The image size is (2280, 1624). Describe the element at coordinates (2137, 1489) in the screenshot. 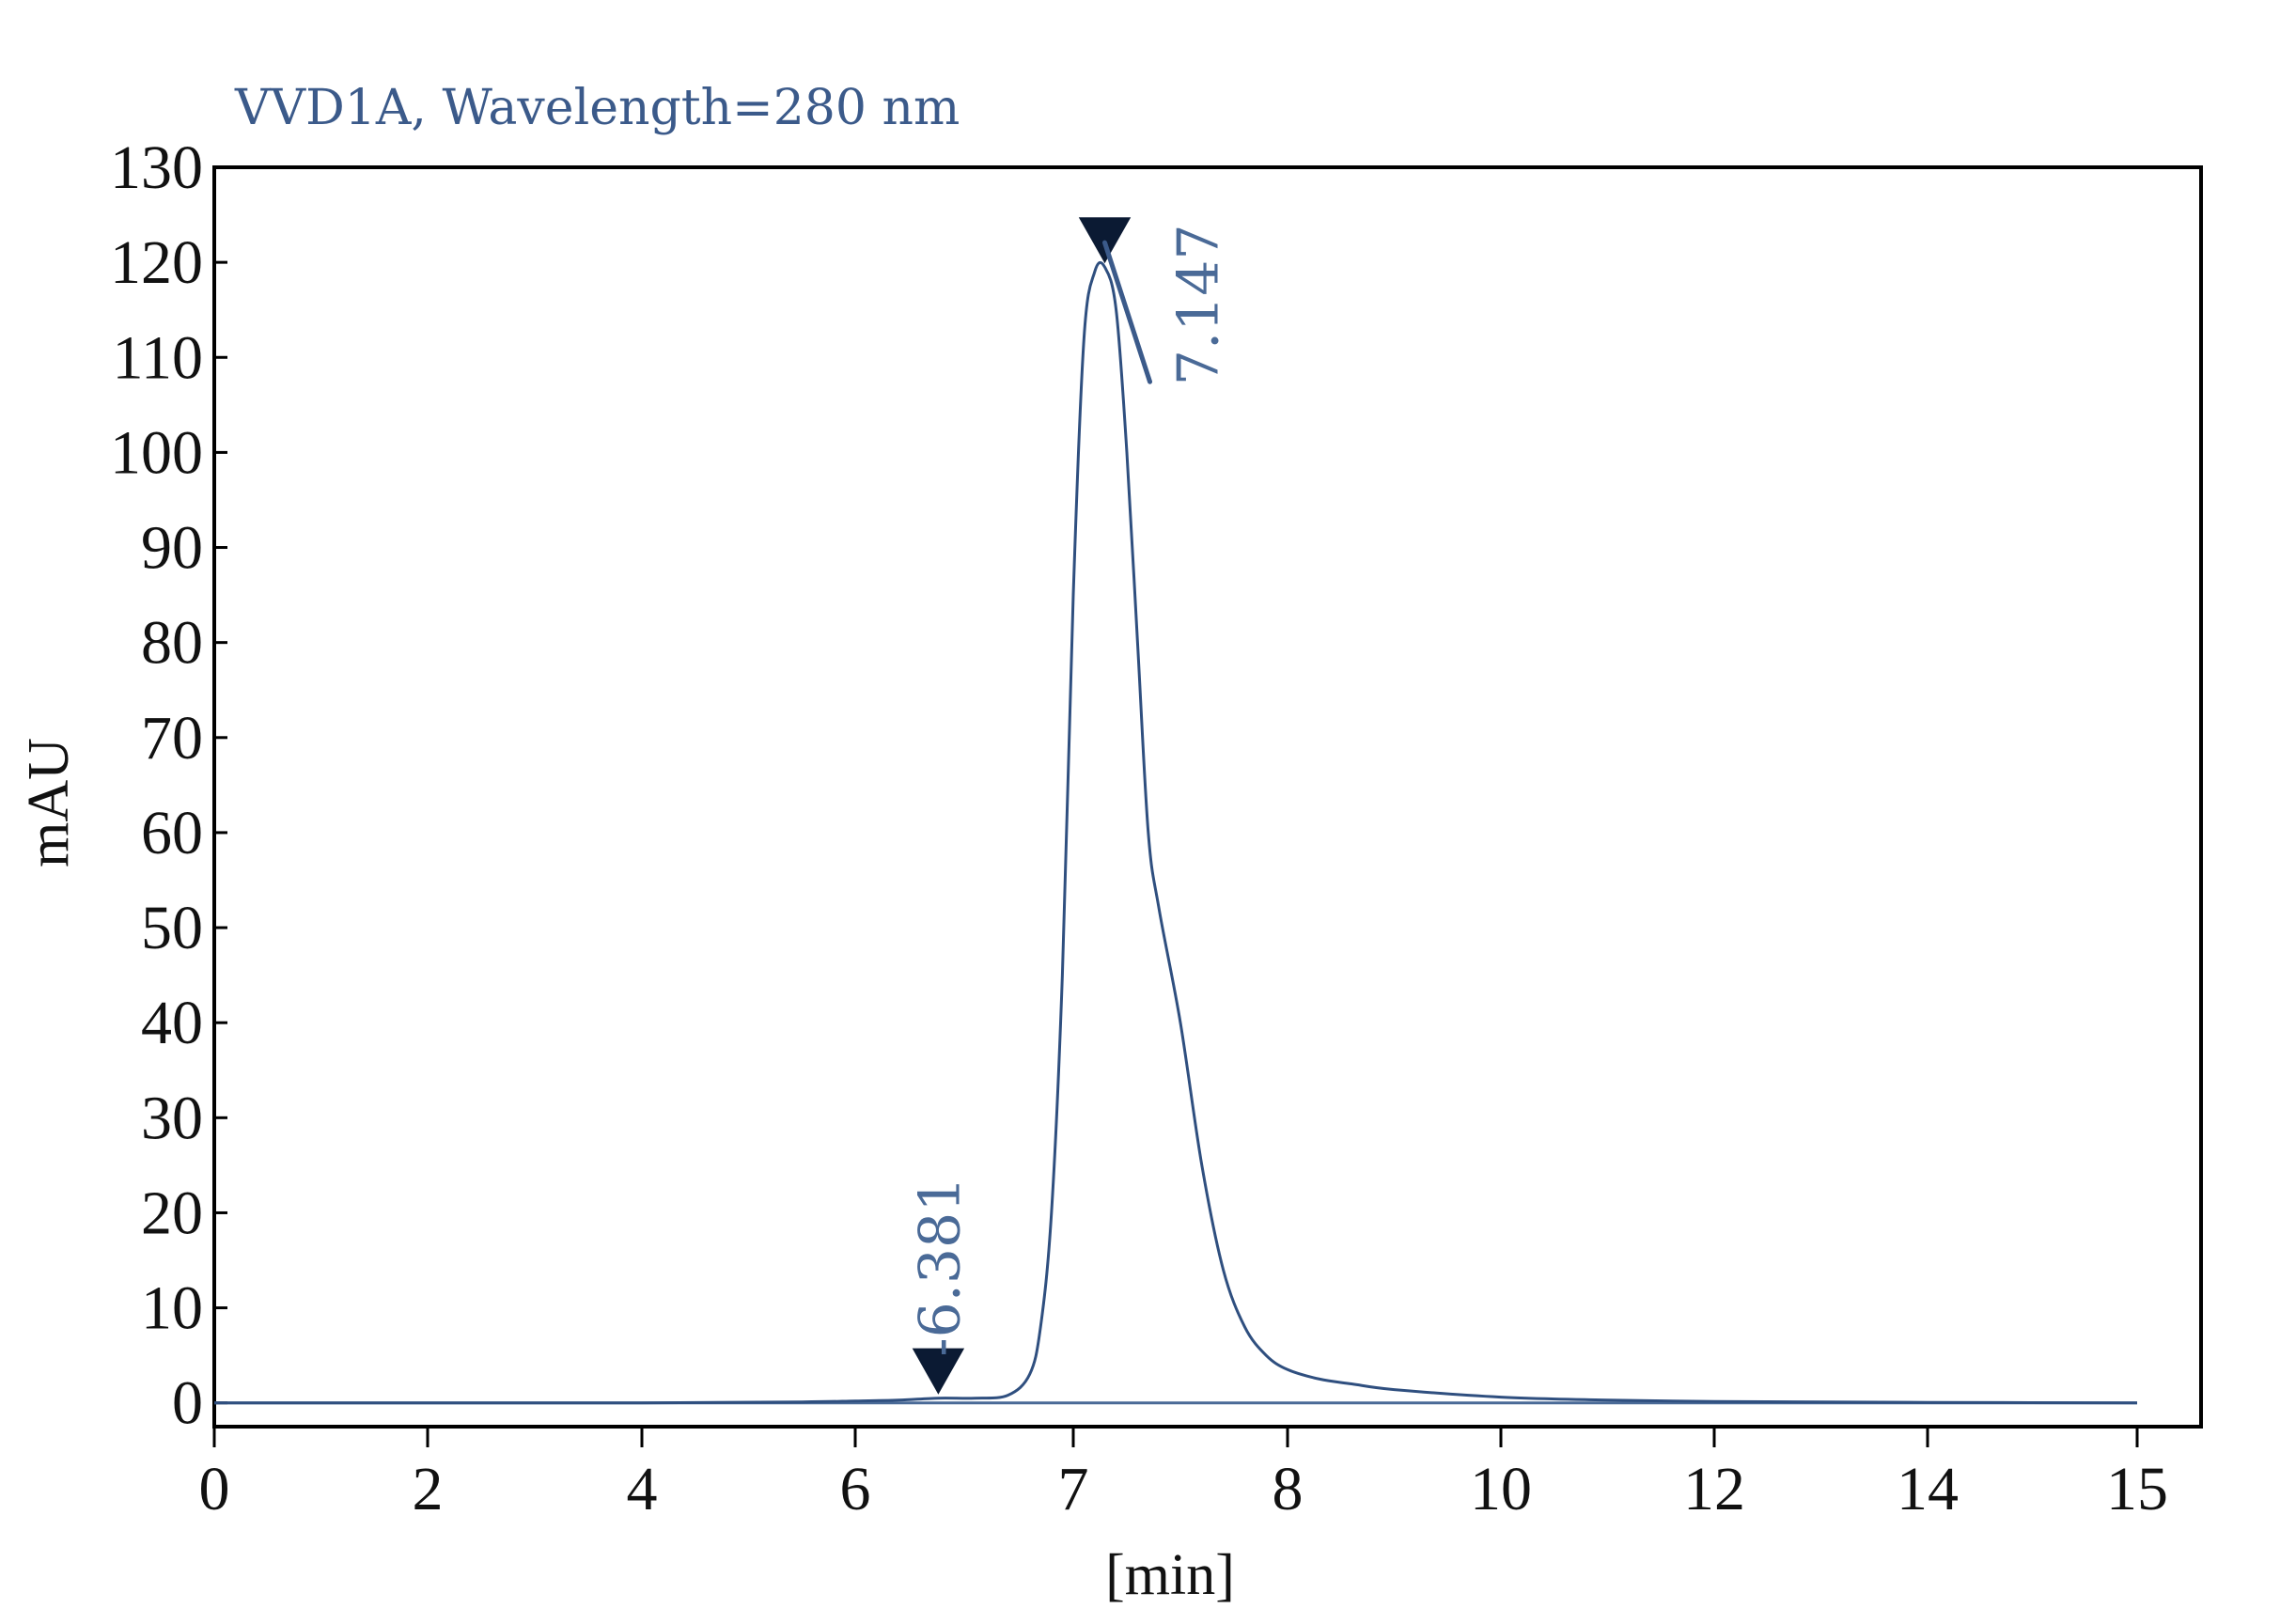

I see `x-tick-label: 15` at that location.